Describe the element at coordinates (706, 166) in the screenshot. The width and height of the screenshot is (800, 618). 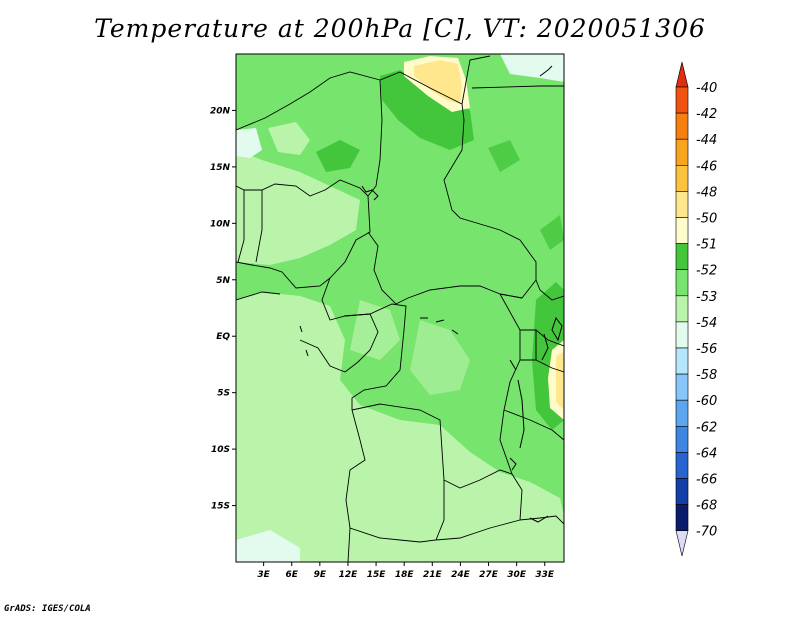
I see `colorbar-label: -46` at that location.